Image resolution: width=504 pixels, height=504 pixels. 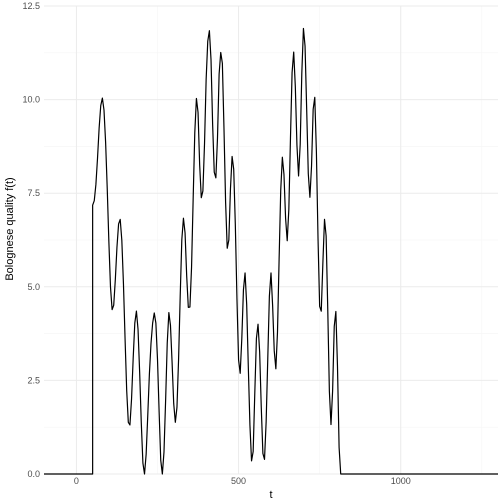 I want to click on y-tick-label: 10.0, so click(x=31, y=100).